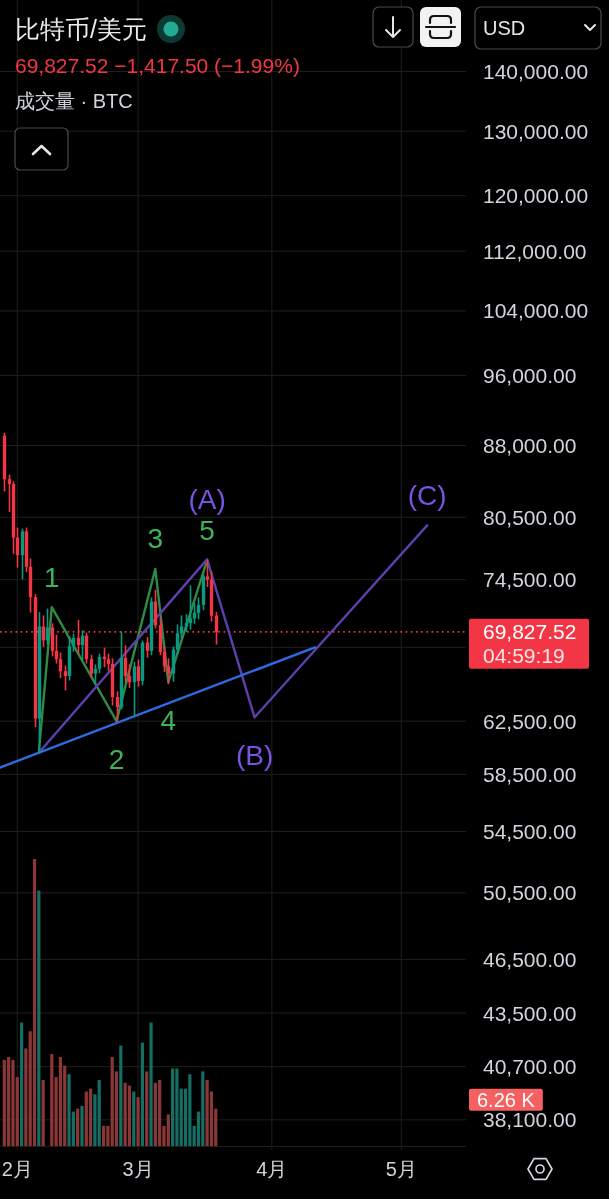 The image size is (609, 1199). I want to click on y-tick-label: 112,000.00, so click(535, 251).